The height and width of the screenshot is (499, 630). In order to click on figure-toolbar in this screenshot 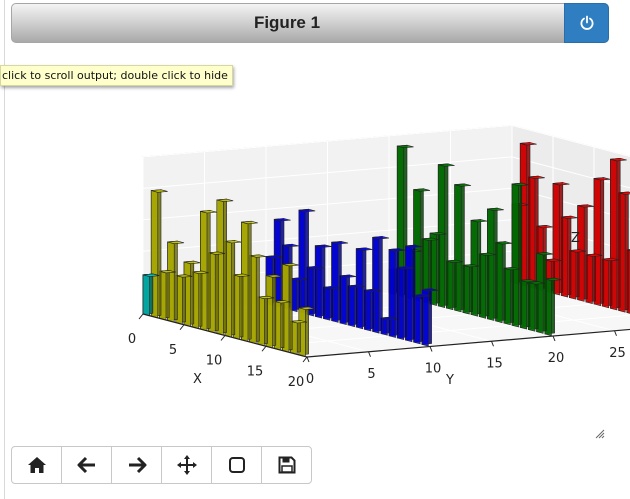, I will do `click(161, 465)`.